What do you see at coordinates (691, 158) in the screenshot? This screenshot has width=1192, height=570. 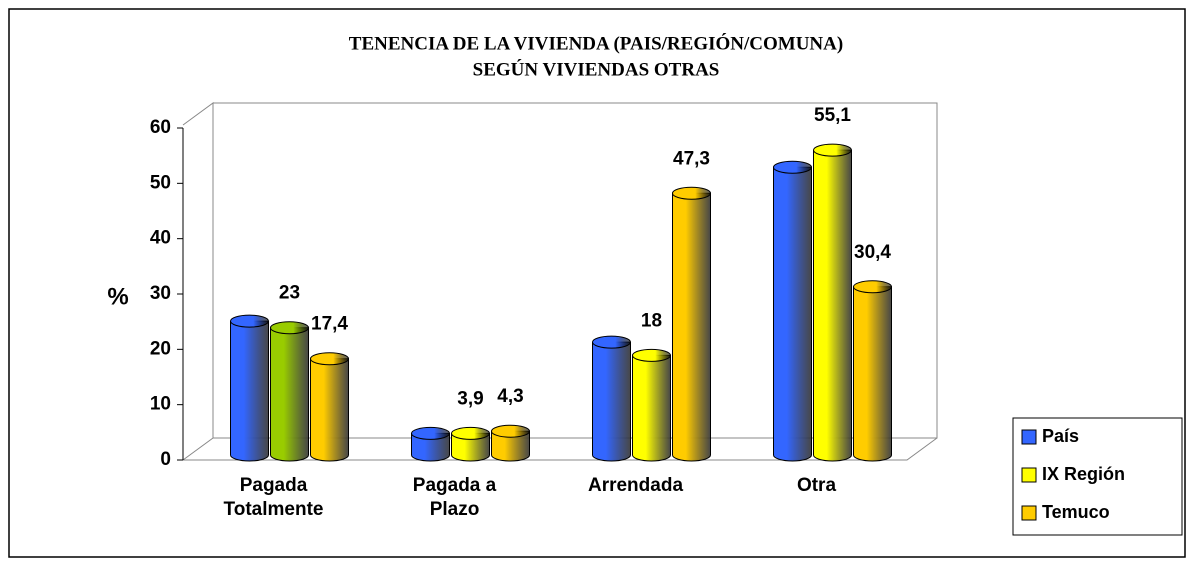 I see `data-label: 47,3` at bounding box center [691, 158].